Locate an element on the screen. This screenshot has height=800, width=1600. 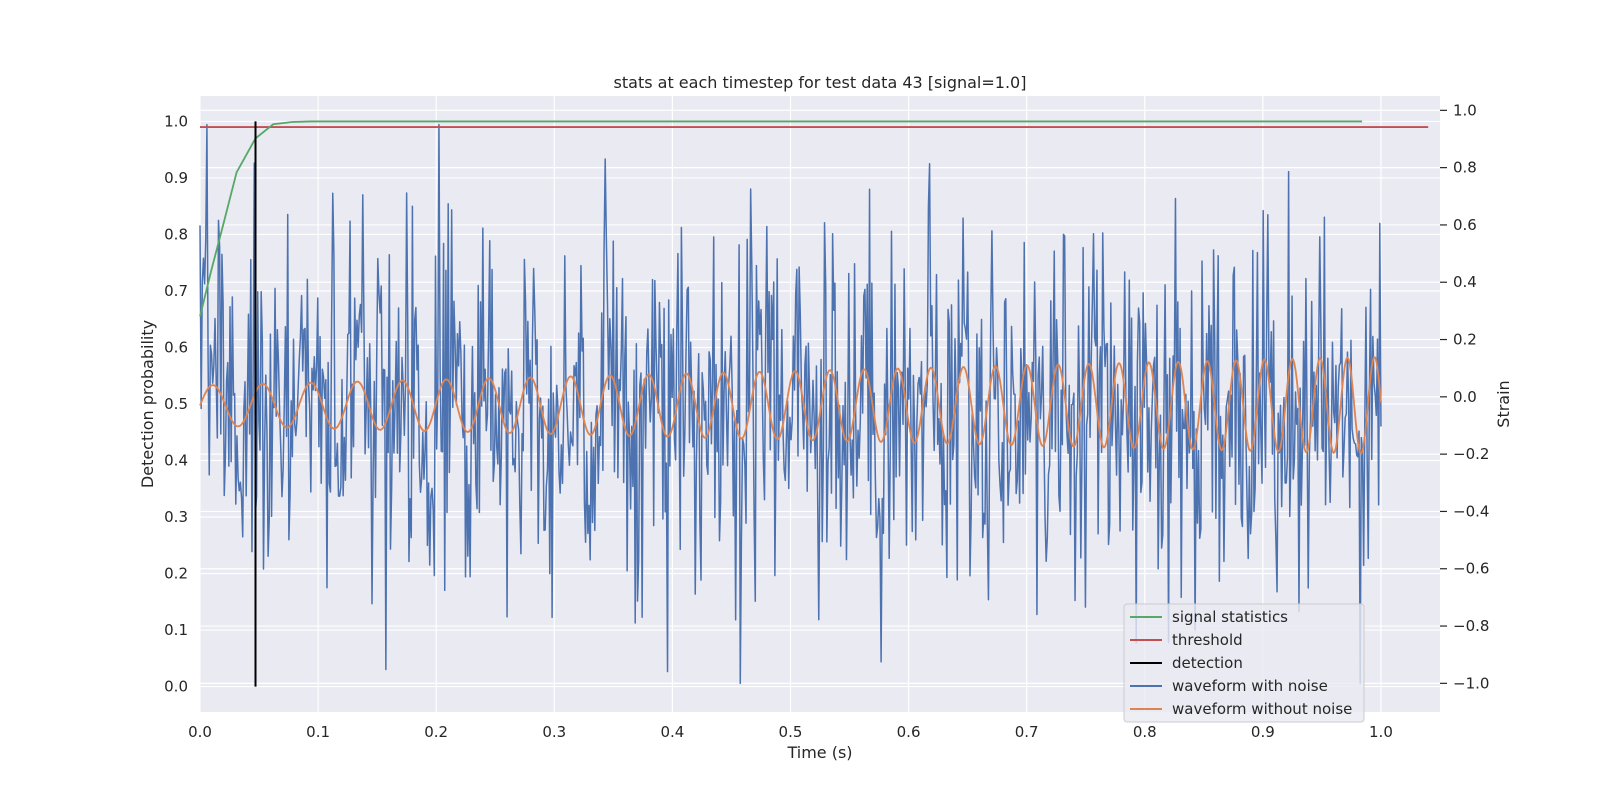
x-tick-label: 0.7 is located at coordinates (1027, 732).